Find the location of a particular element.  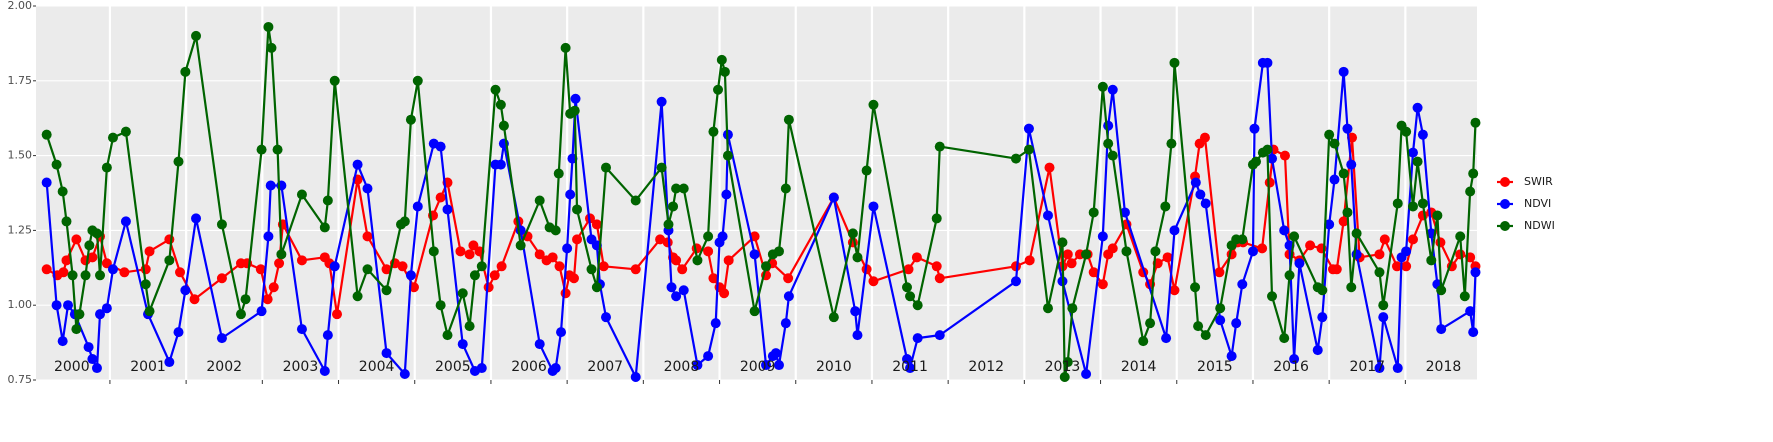

year-label: 2004 is located at coordinates (377, 367).